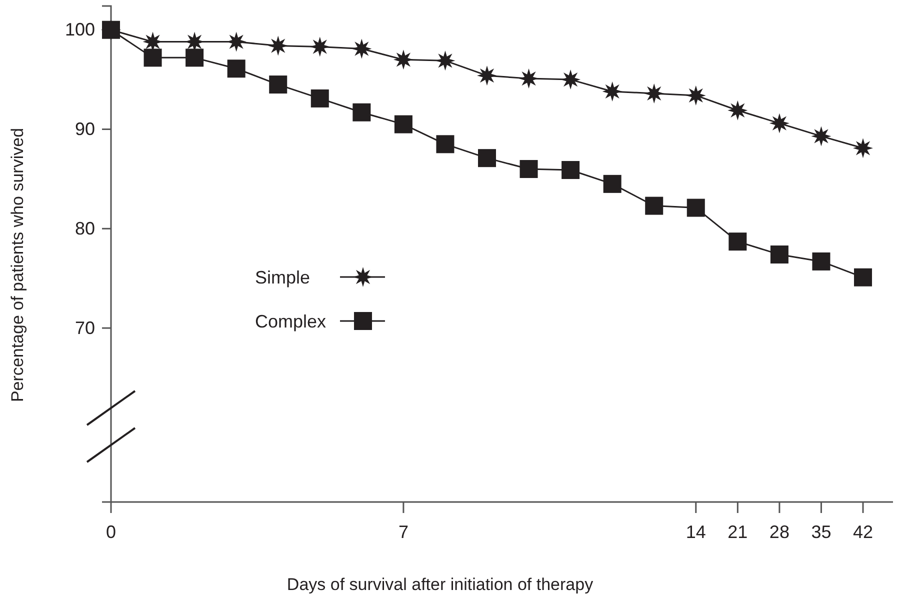 Image resolution: width=901 pixels, height=603 pixels. I want to click on y-tick-label: 70, so click(84, 328).